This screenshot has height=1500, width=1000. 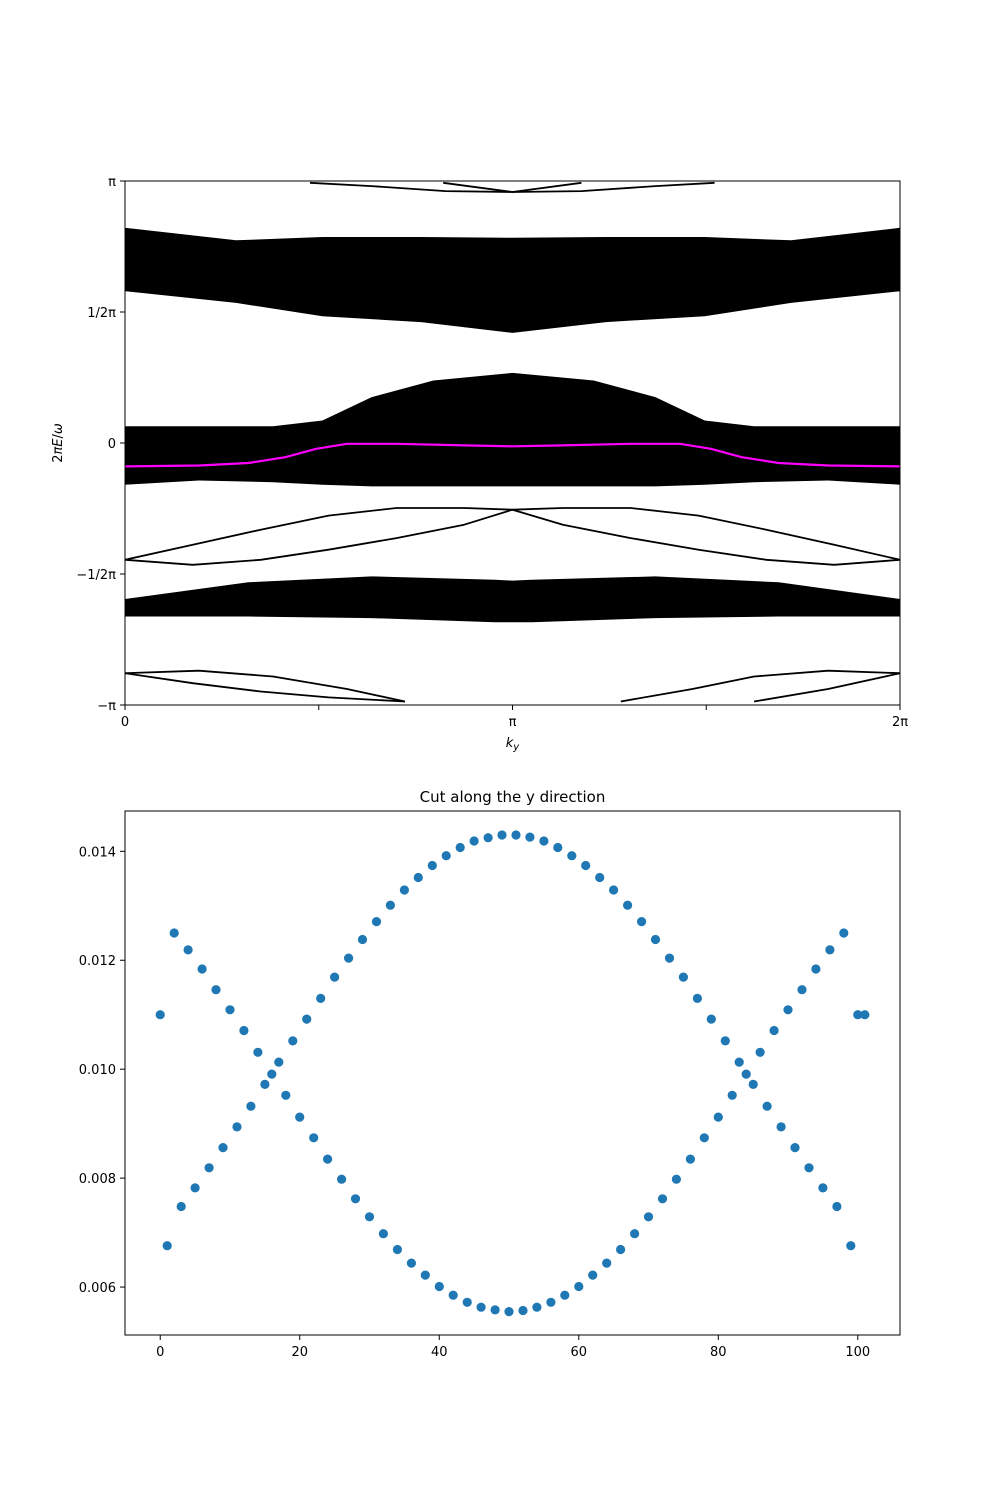 I want to click on scatter-x-tick-label-0: 0, so click(x=160, y=1352).